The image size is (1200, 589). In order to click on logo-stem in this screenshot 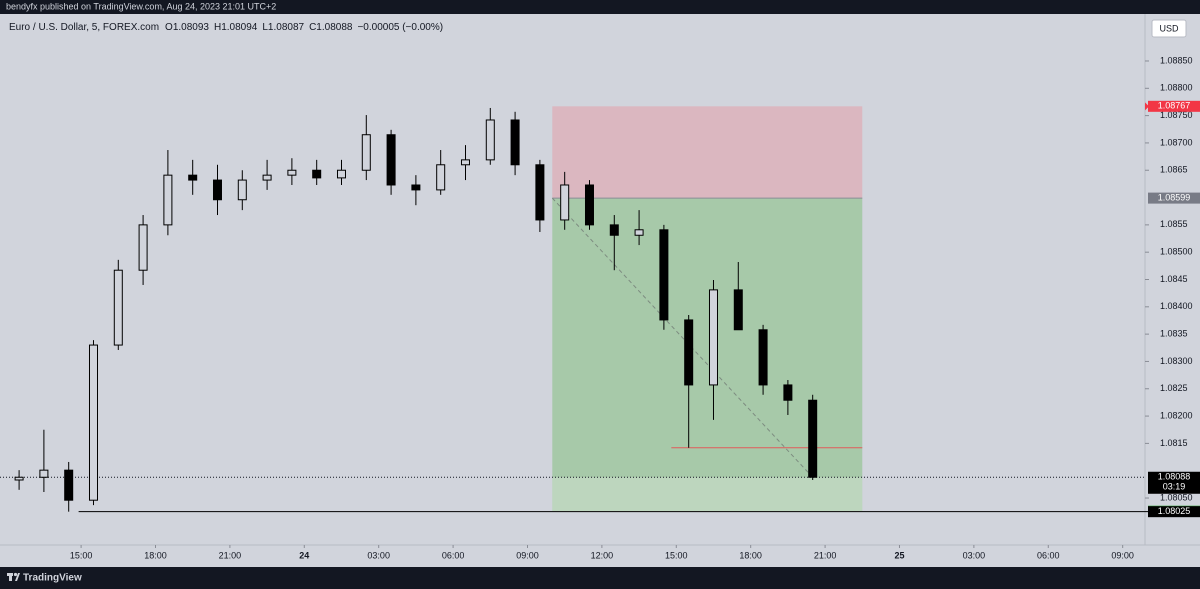, I will do `click(10, 577)`.